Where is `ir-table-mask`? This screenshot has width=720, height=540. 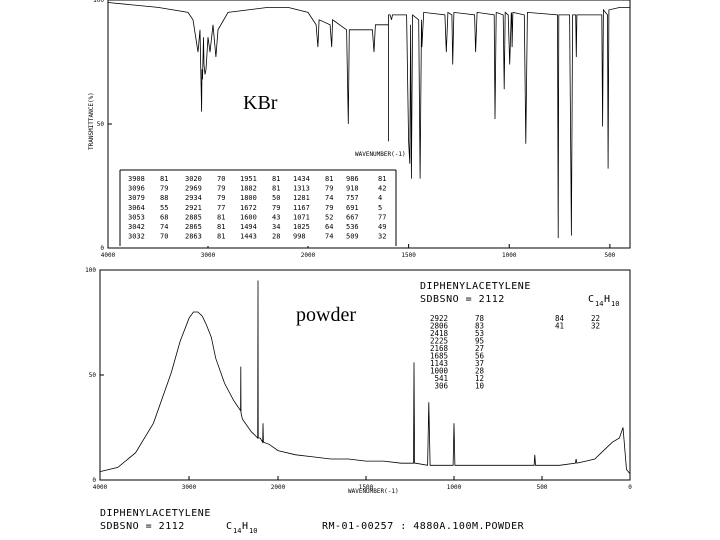 ir-table-mask is located at coordinates (258, 208).